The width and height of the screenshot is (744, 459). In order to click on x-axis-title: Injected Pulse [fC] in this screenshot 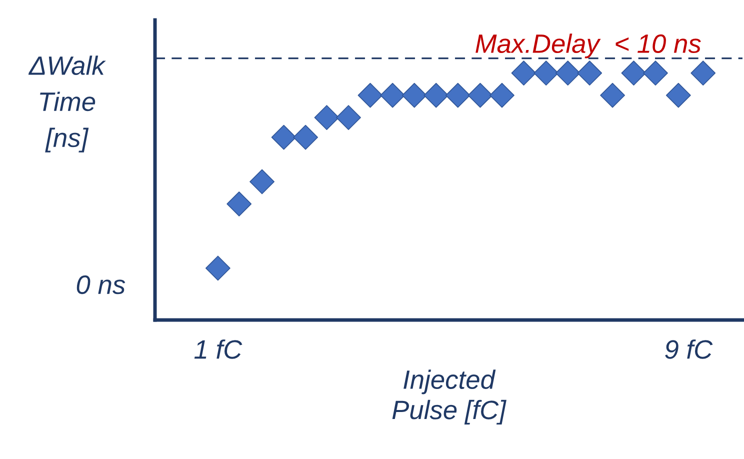, I will do `click(449, 397)`.